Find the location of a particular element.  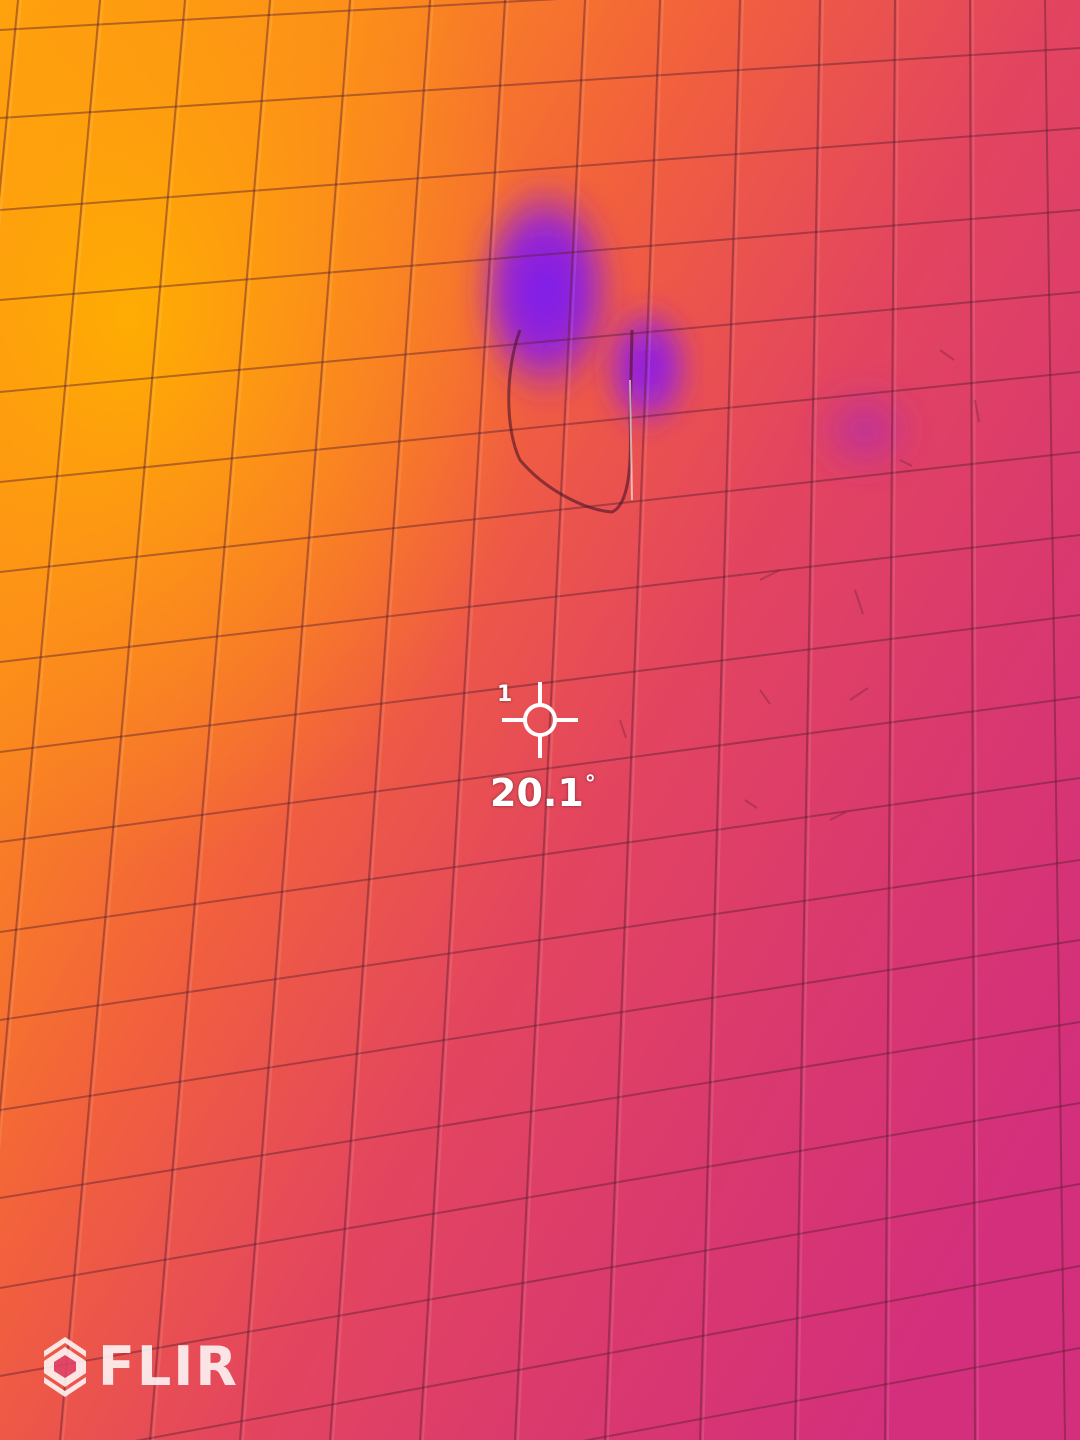

flir-logo: FLIR is located at coordinates (139, 1367).